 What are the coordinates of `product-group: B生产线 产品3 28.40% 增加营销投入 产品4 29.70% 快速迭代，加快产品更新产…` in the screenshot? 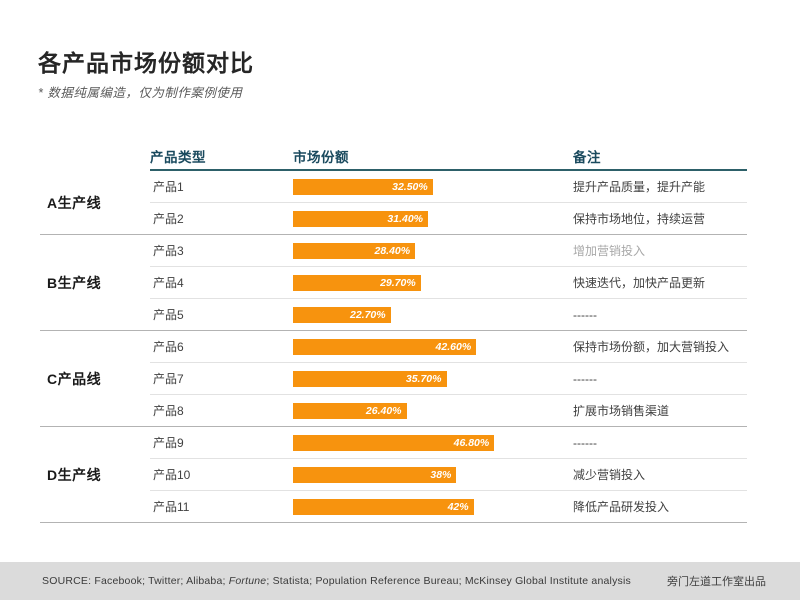 It's located at (393, 283).